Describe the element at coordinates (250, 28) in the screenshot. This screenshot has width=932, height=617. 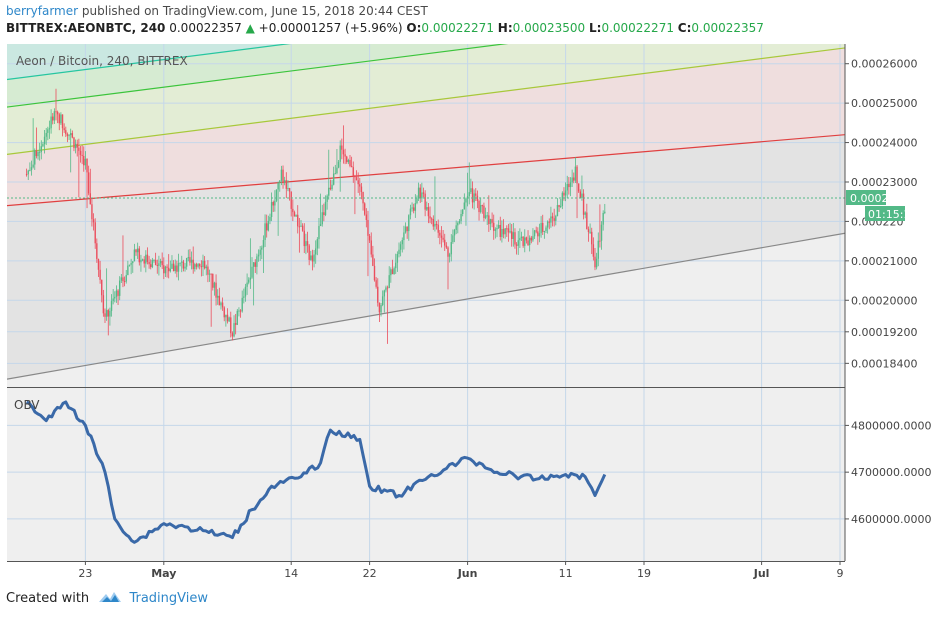
I see `up-arrow-icon: ▲` at that location.